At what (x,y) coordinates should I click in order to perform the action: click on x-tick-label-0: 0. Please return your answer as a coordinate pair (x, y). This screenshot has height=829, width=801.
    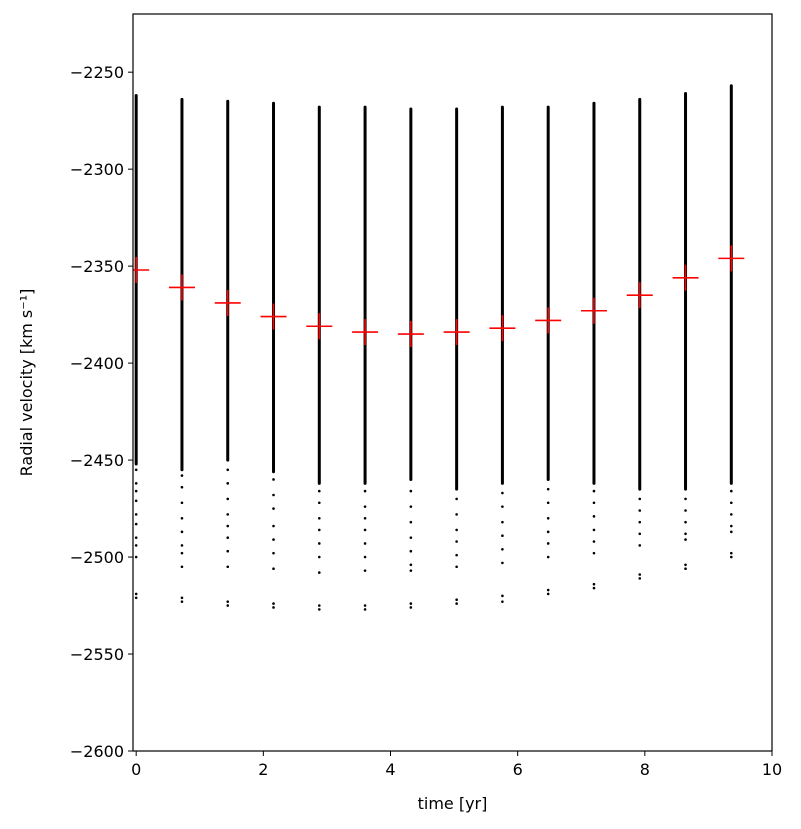
    Looking at the image, I should click on (136, 769).